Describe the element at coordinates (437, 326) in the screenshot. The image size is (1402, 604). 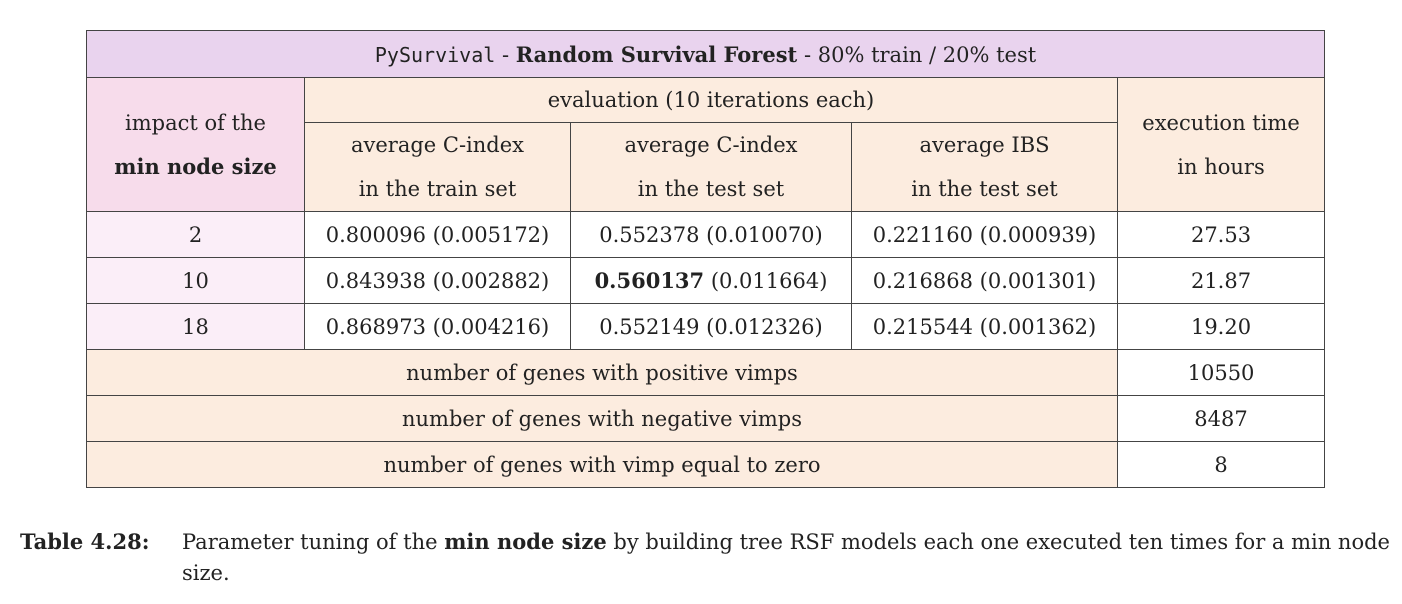
I see `train-c-index-cell: 0.868973 (0.004216)` at that location.